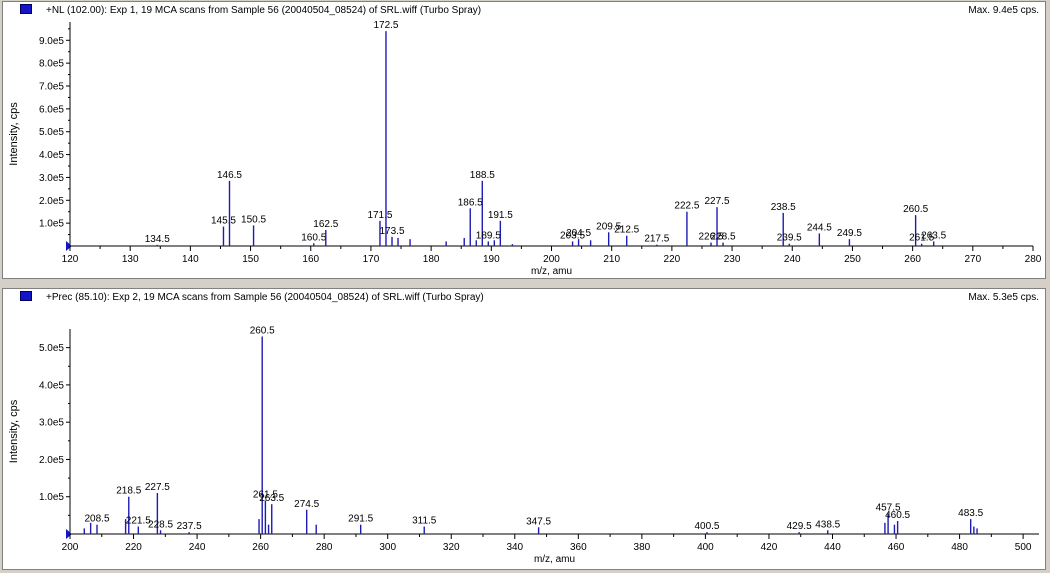  I want to click on peak-label: 217.5, so click(656, 239).